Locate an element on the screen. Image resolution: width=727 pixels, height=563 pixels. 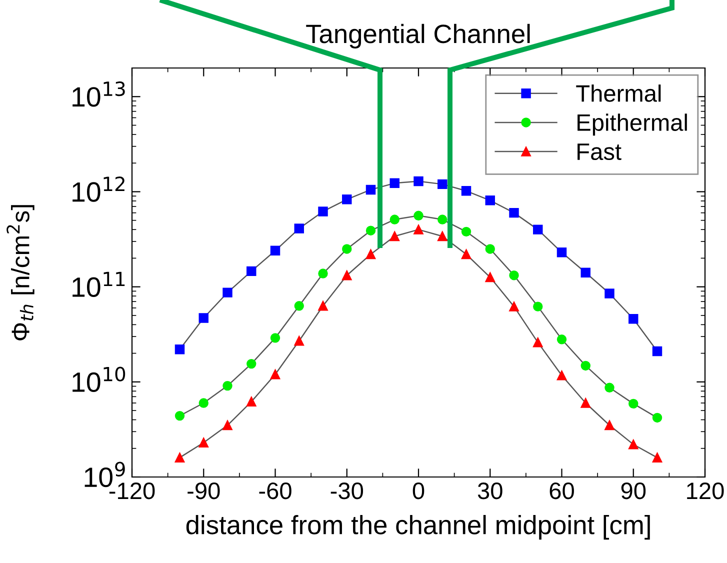
chart-title: Tangential Channel is located at coordinates (418, 36).